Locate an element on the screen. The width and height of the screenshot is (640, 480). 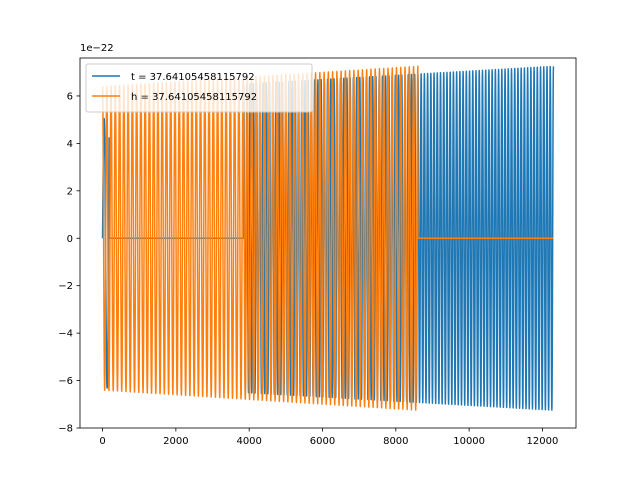
y-tick-label: 2 is located at coordinates (70, 191).